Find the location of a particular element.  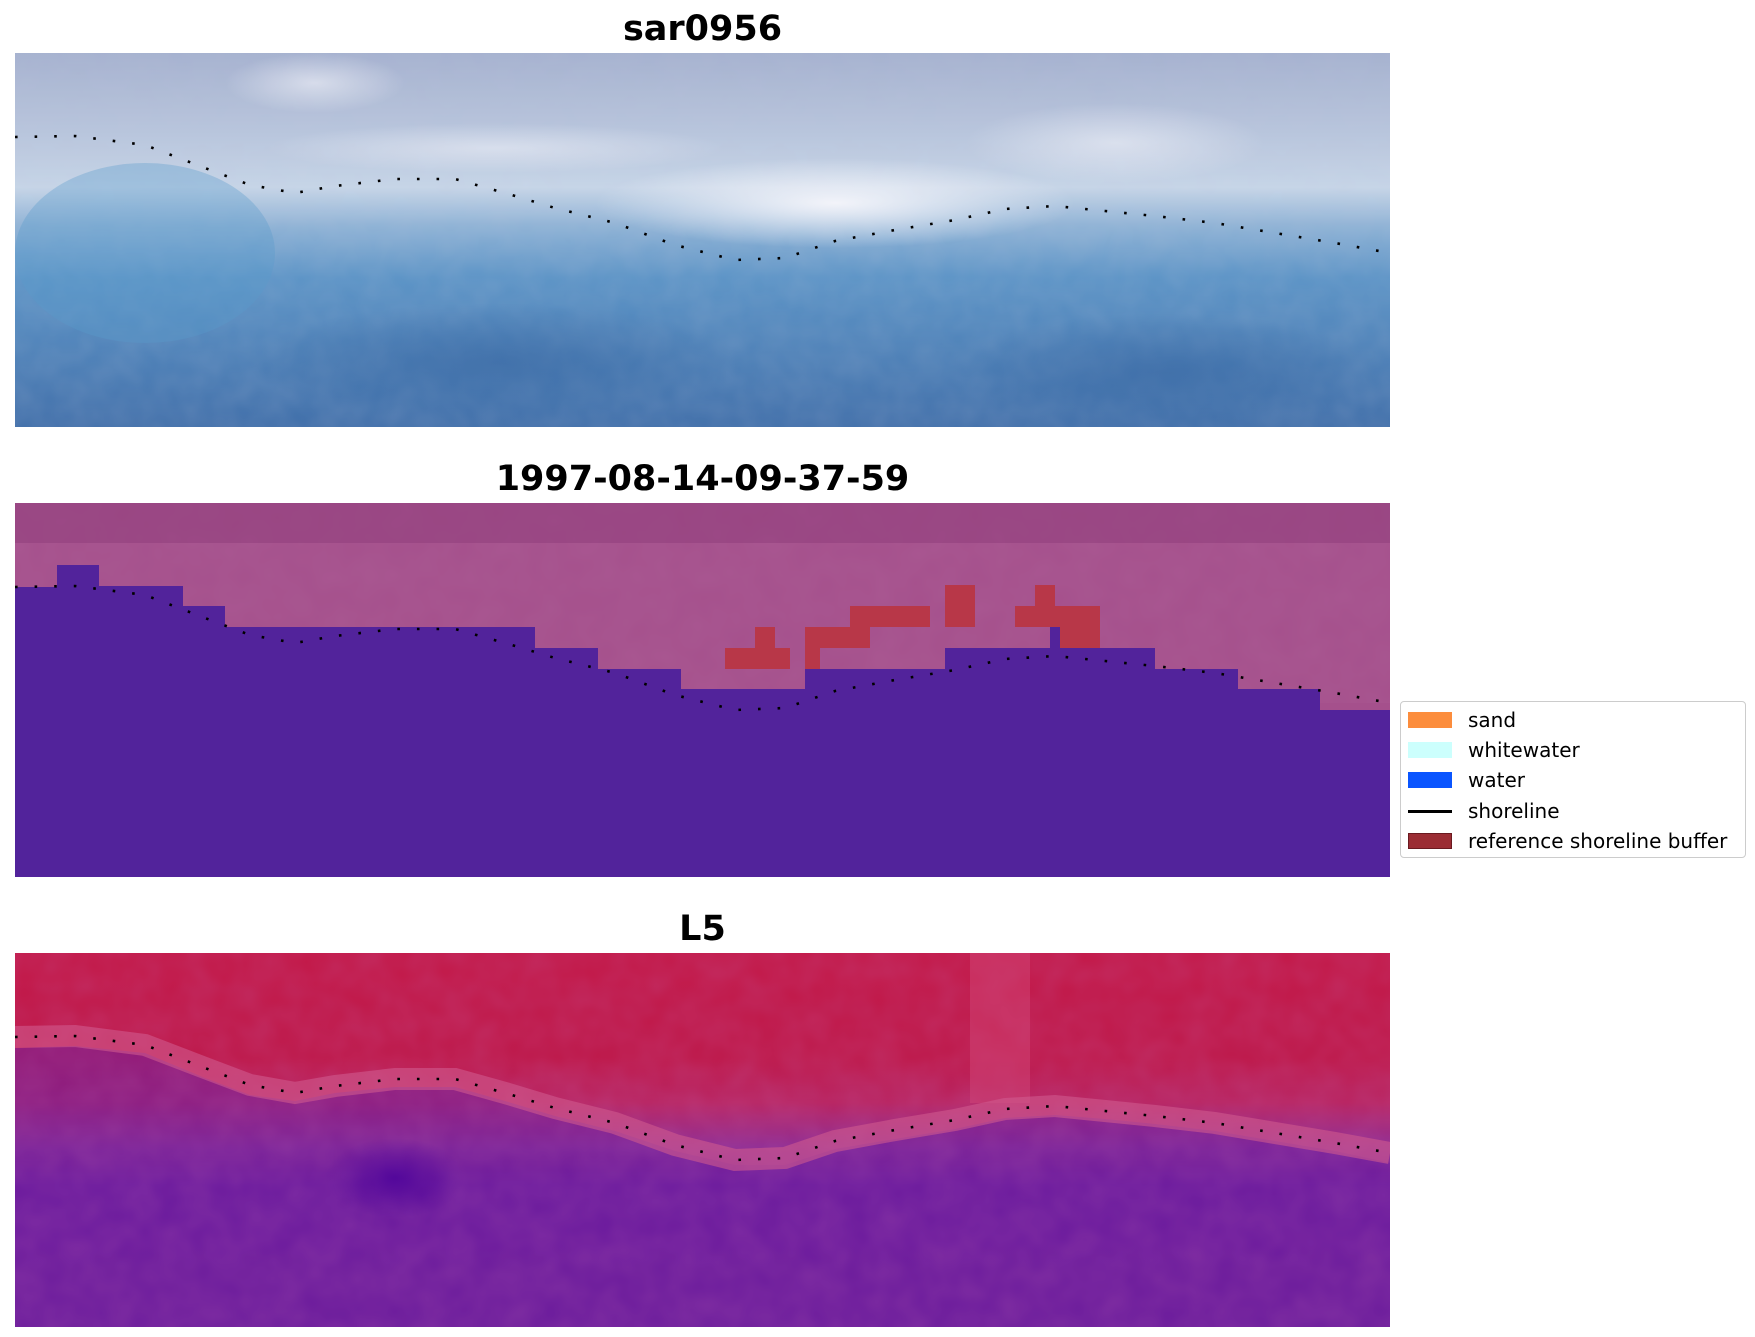

legend-label: reference shoreline buffer is located at coordinates (1598, 841).